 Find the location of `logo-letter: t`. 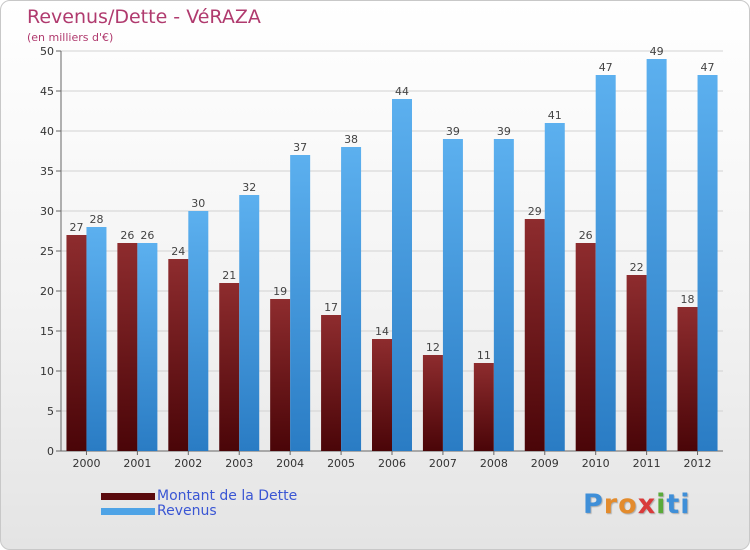

logo-letter: t is located at coordinates (673, 504).